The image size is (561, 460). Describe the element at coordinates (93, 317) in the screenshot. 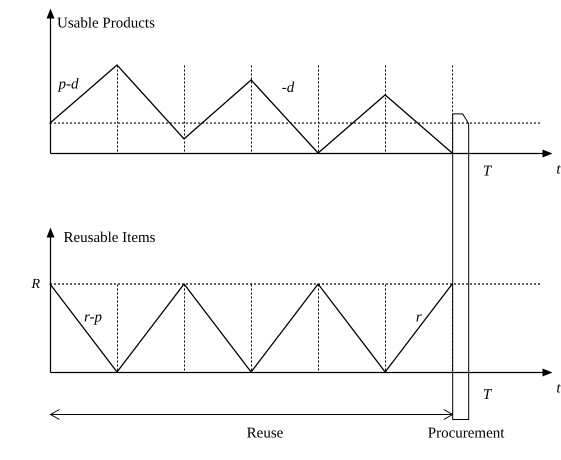

I see `annotation: r-p` at that location.